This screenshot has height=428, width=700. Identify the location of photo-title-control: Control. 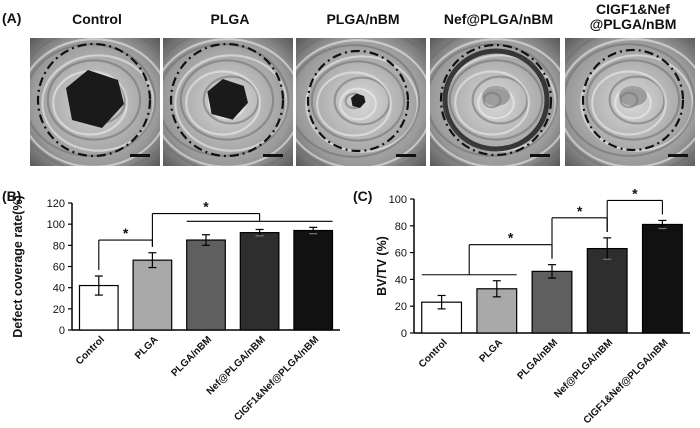
(97, 19).